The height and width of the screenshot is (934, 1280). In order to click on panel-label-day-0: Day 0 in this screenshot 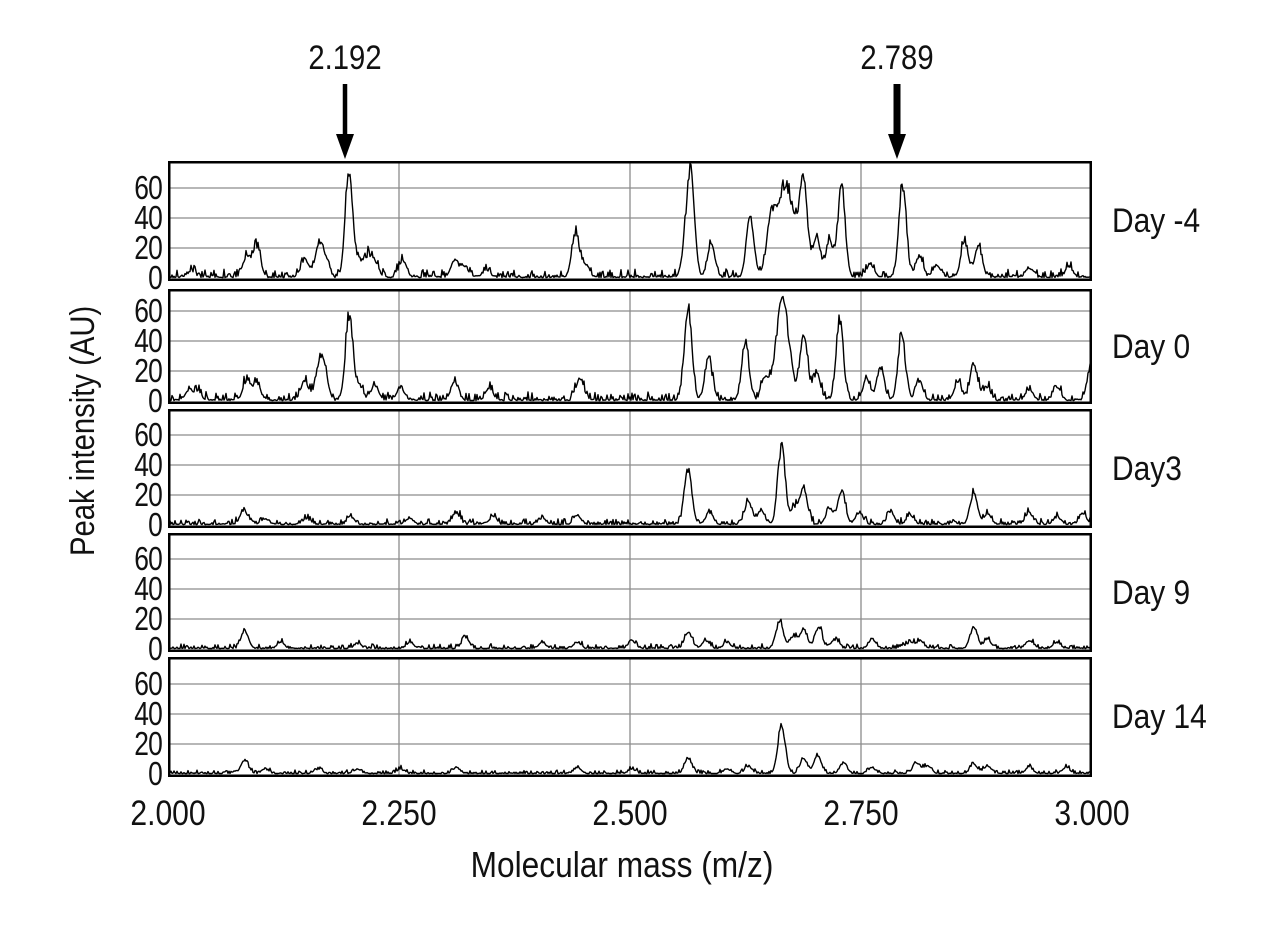, I will do `click(1151, 346)`.